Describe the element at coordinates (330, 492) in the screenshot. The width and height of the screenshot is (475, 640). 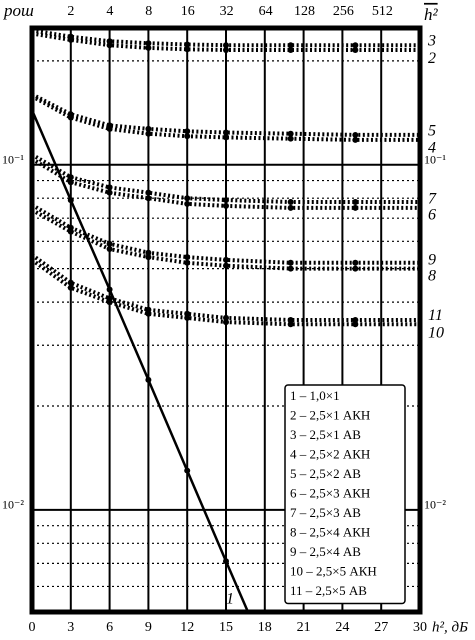
I see `legend-entry: 6 – 2,5×3 АКН` at that location.